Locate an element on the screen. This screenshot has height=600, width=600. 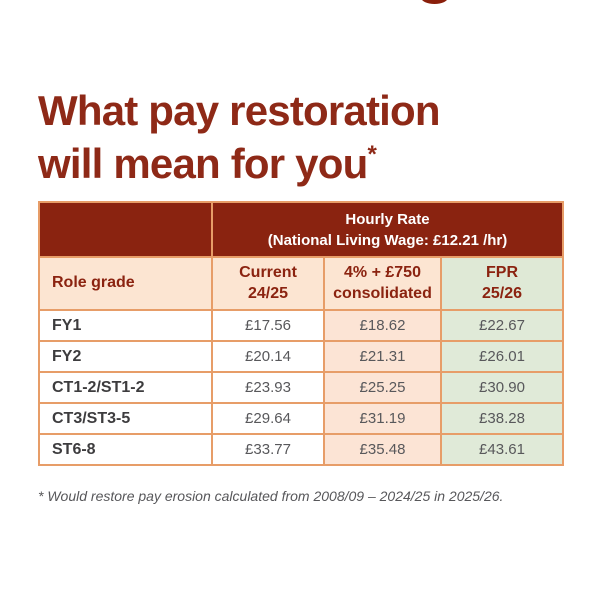
consolidated-rate-cell: £31.19 is located at coordinates (382, 418).